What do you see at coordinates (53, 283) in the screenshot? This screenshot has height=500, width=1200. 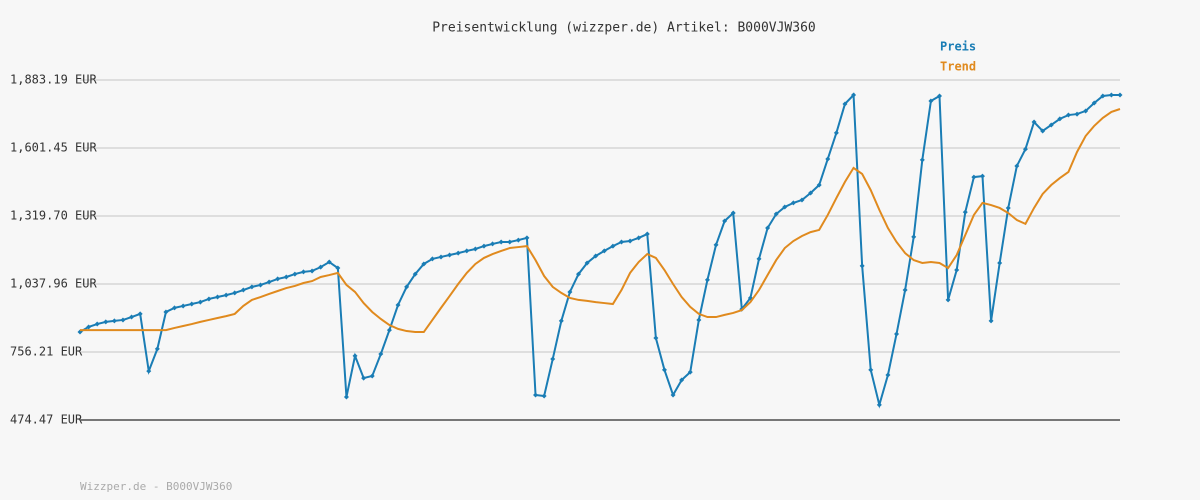 I see `y-tick-label: 1,037.96 EUR` at bounding box center [53, 283].